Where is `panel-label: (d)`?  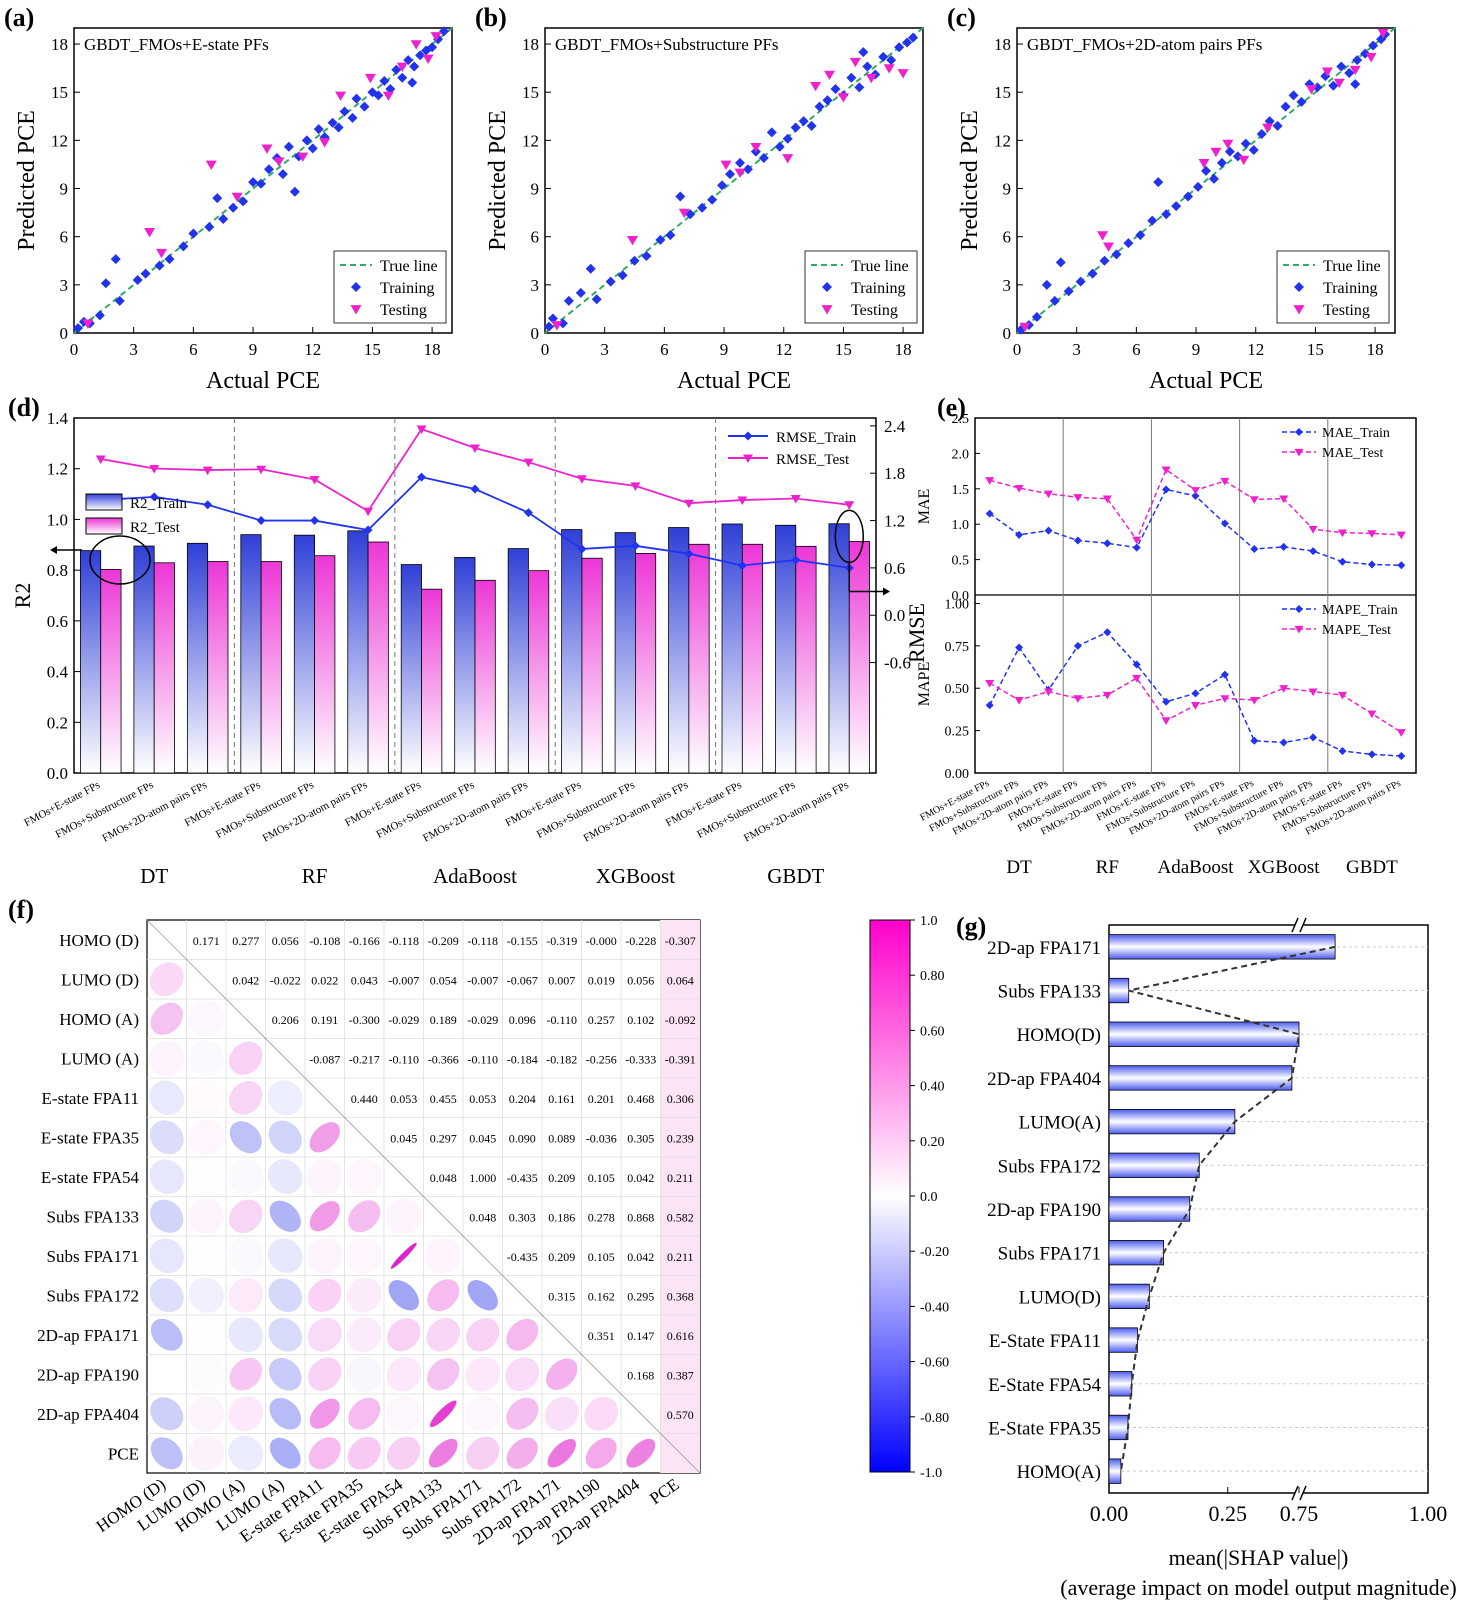 panel-label: (d) is located at coordinates (24, 407).